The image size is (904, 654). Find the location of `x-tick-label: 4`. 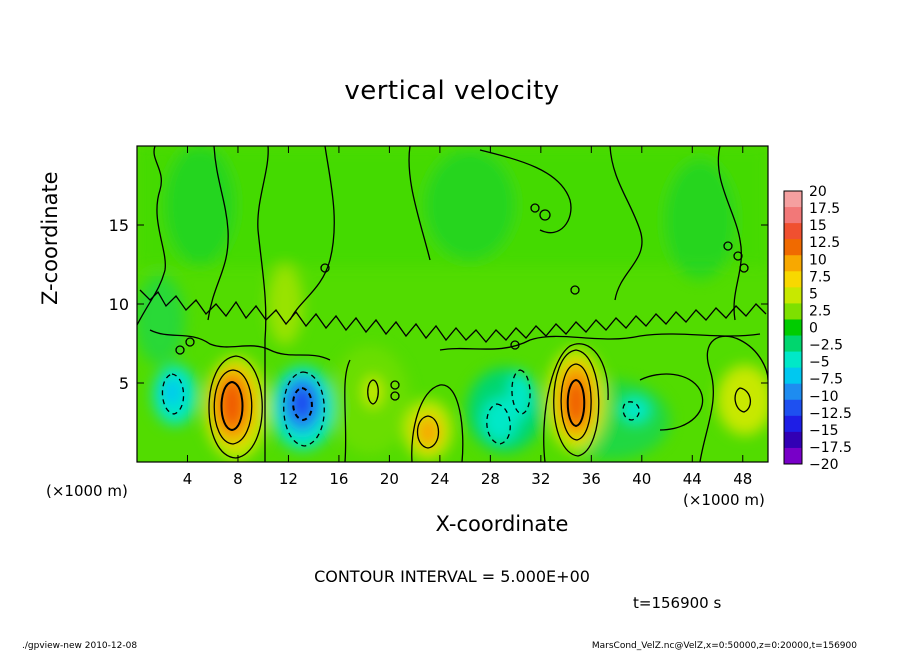

x-tick-label: 4 is located at coordinates (188, 479).